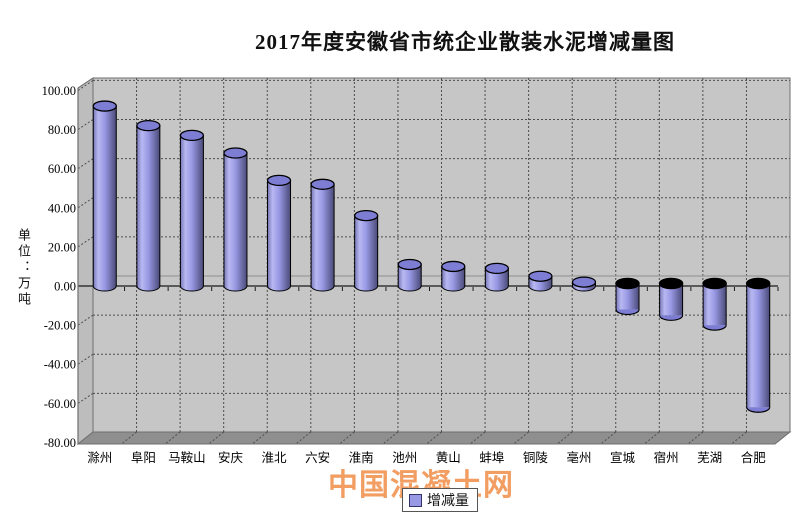 The width and height of the screenshot is (800, 518). I want to click on cylinder-bar-安庆, so click(235, 219).